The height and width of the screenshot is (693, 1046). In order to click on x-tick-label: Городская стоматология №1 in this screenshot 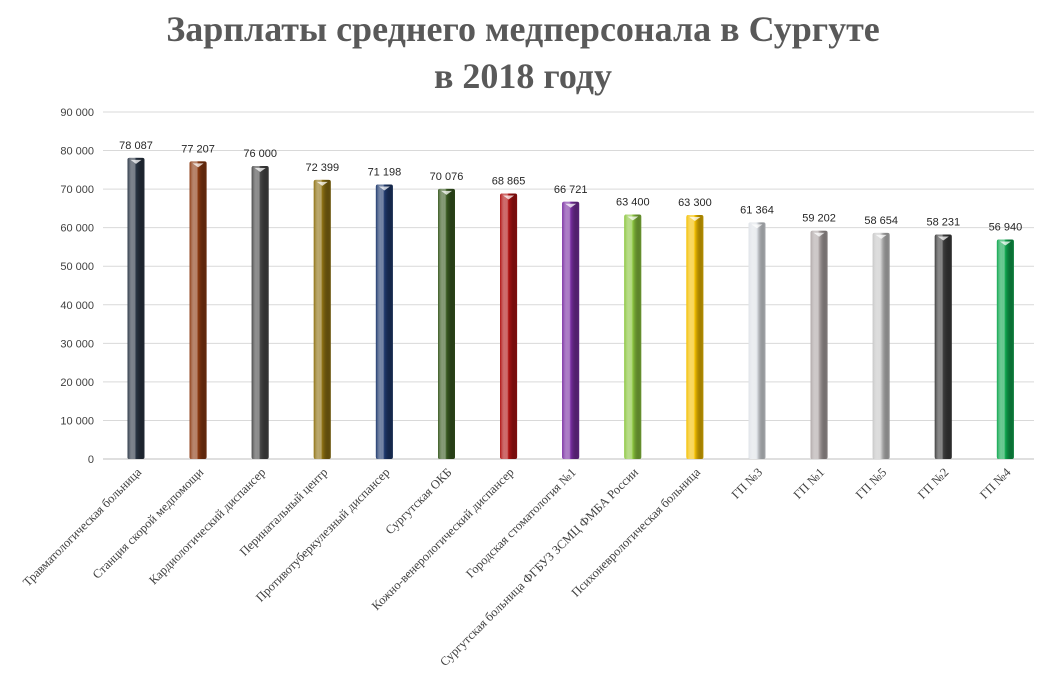, I will do `click(521, 523)`.